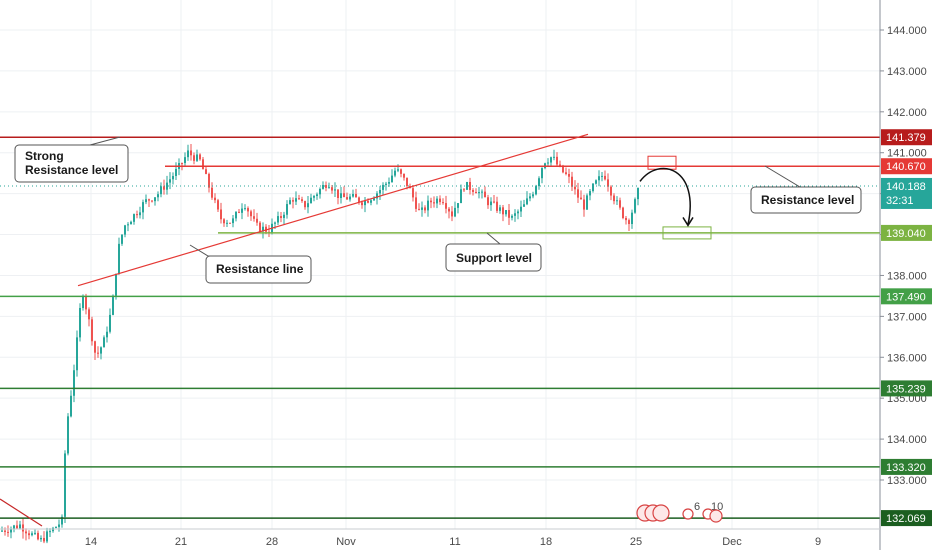 This screenshot has height=550, width=932. Describe the element at coordinates (91, 542) in the screenshot. I see `x-tick-label: 14` at that location.